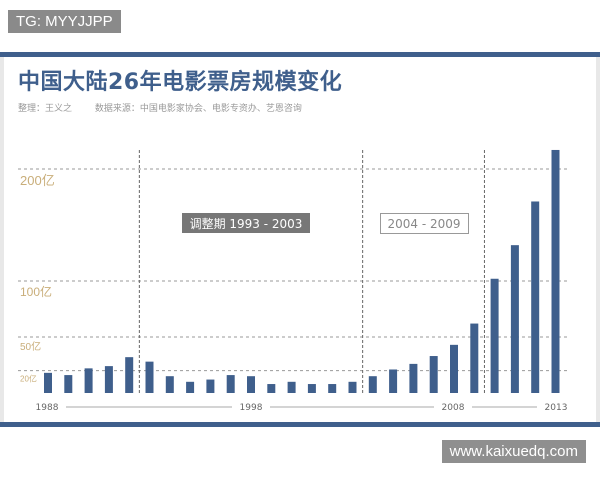 Image resolution: width=600 pixels, height=480 pixels. What do you see at coordinates (453, 408) in the screenshot?
I see `x-tick-label: 2008` at bounding box center [453, 408].